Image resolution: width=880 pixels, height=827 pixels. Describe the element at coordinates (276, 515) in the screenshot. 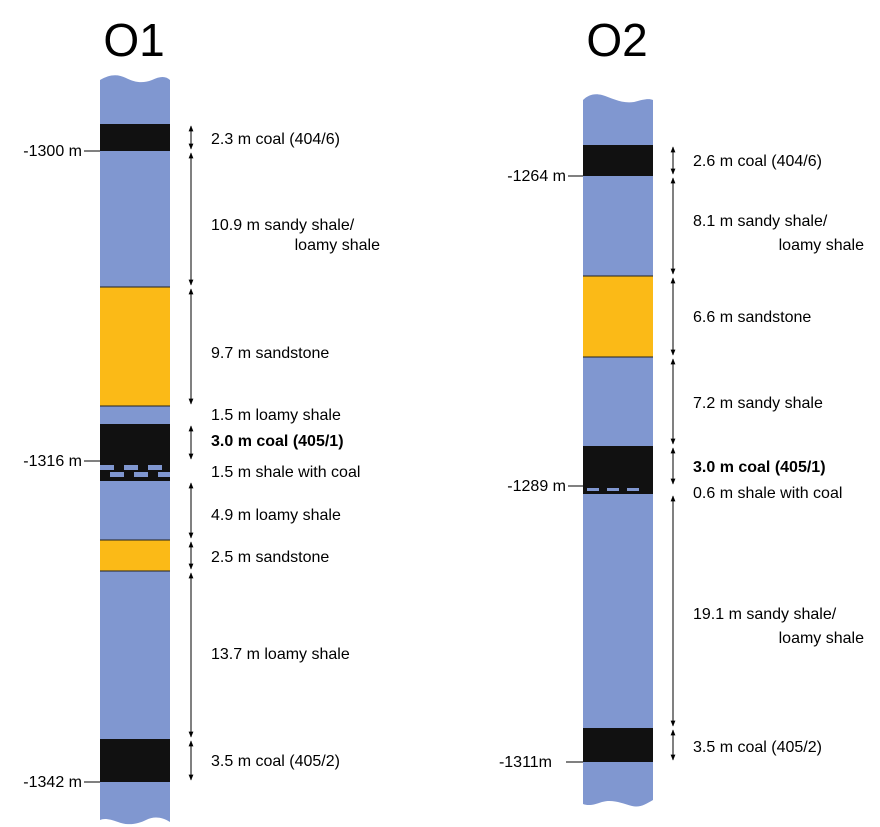

I see `o1-interval-label-7: 4.9 m loamy shale` at that location.